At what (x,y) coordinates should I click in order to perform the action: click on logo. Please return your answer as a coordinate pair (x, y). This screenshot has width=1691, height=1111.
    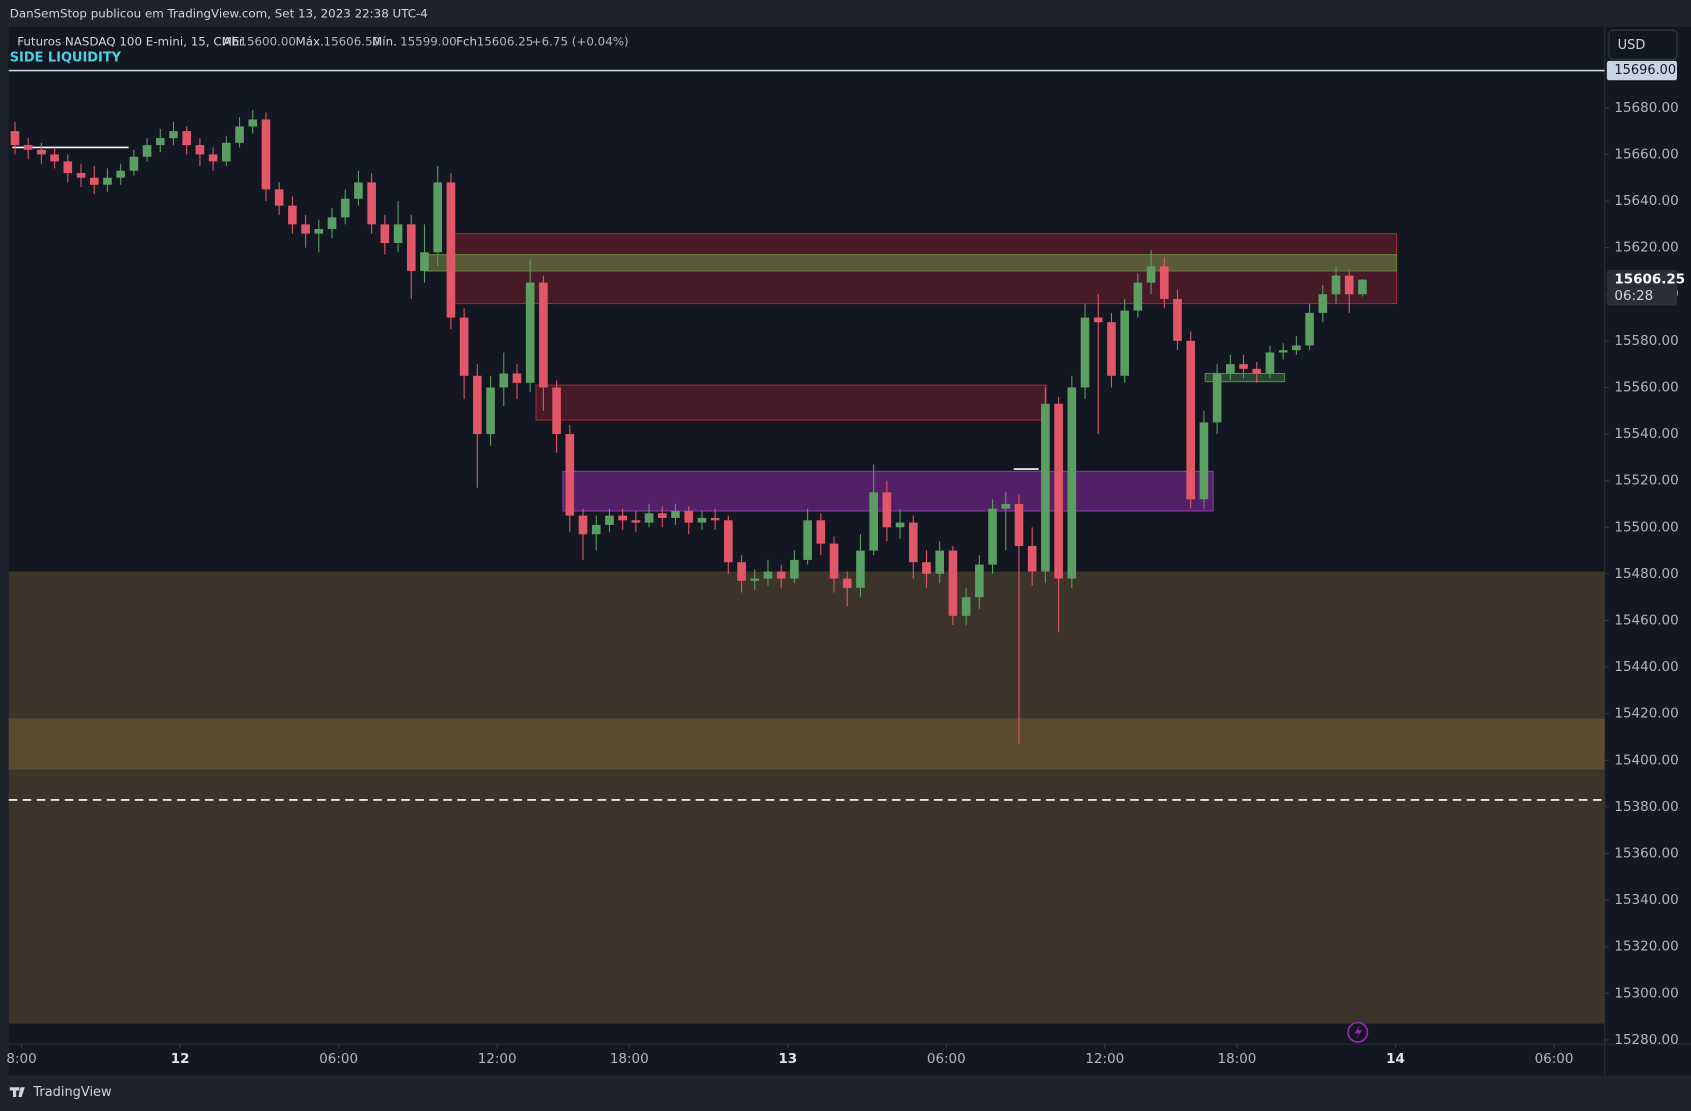
    Looking at the image, I should click on (17, 1092).